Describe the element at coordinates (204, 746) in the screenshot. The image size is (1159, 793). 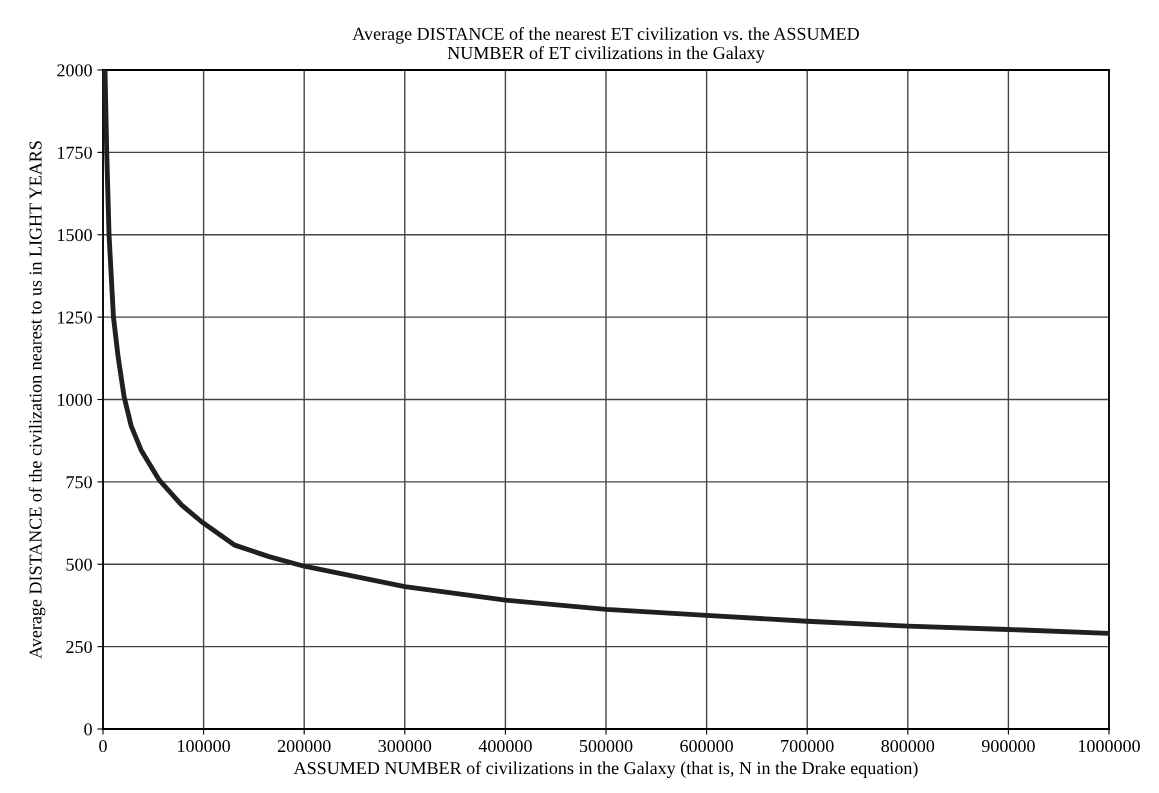
I see `x-tick-label: 100000` at that location.